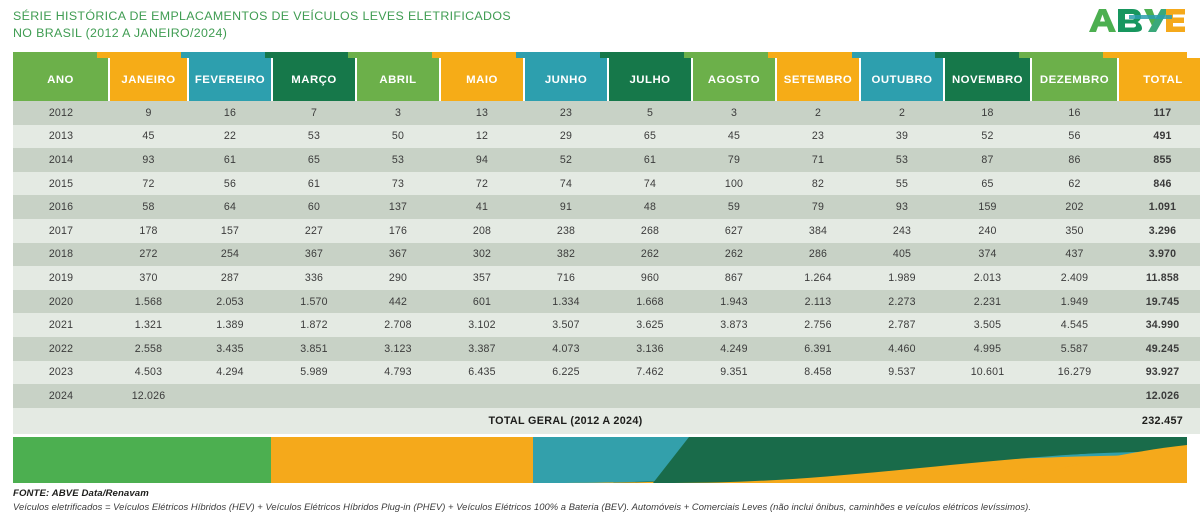 The image size is (1200, 523). I want to click on cell-row-total: 117, so click(1159, 113).